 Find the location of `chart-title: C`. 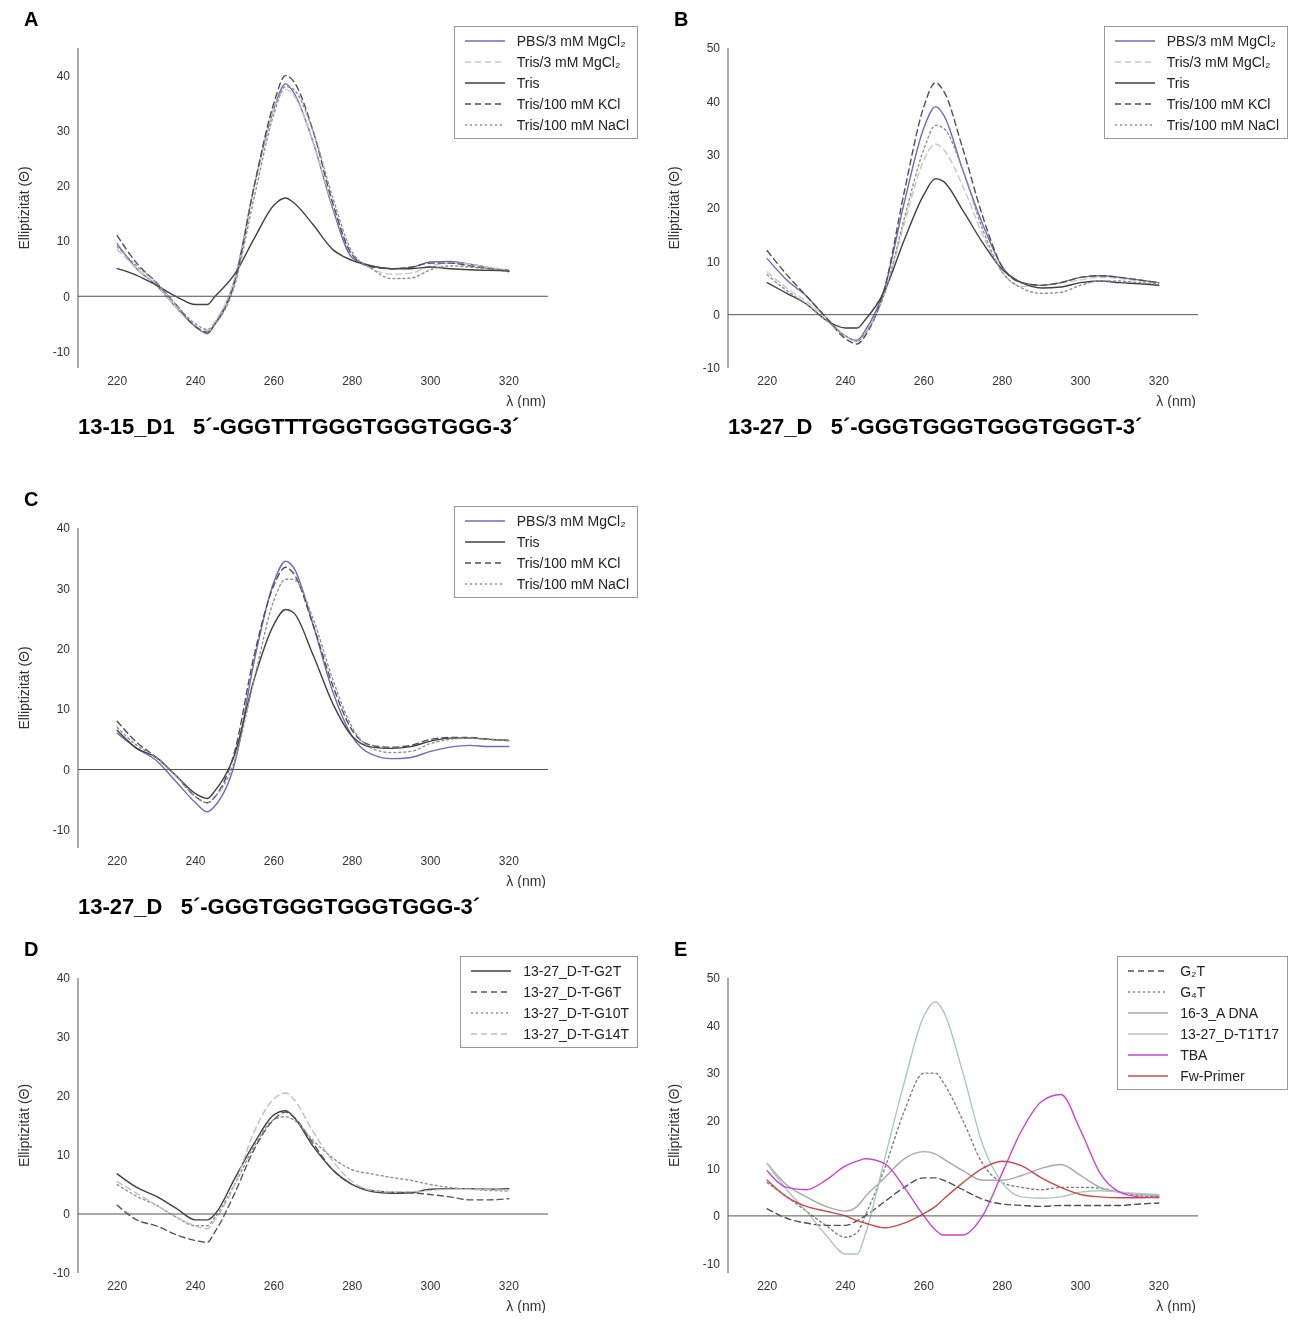

chart-title: C is located at coordinates (31, 499).